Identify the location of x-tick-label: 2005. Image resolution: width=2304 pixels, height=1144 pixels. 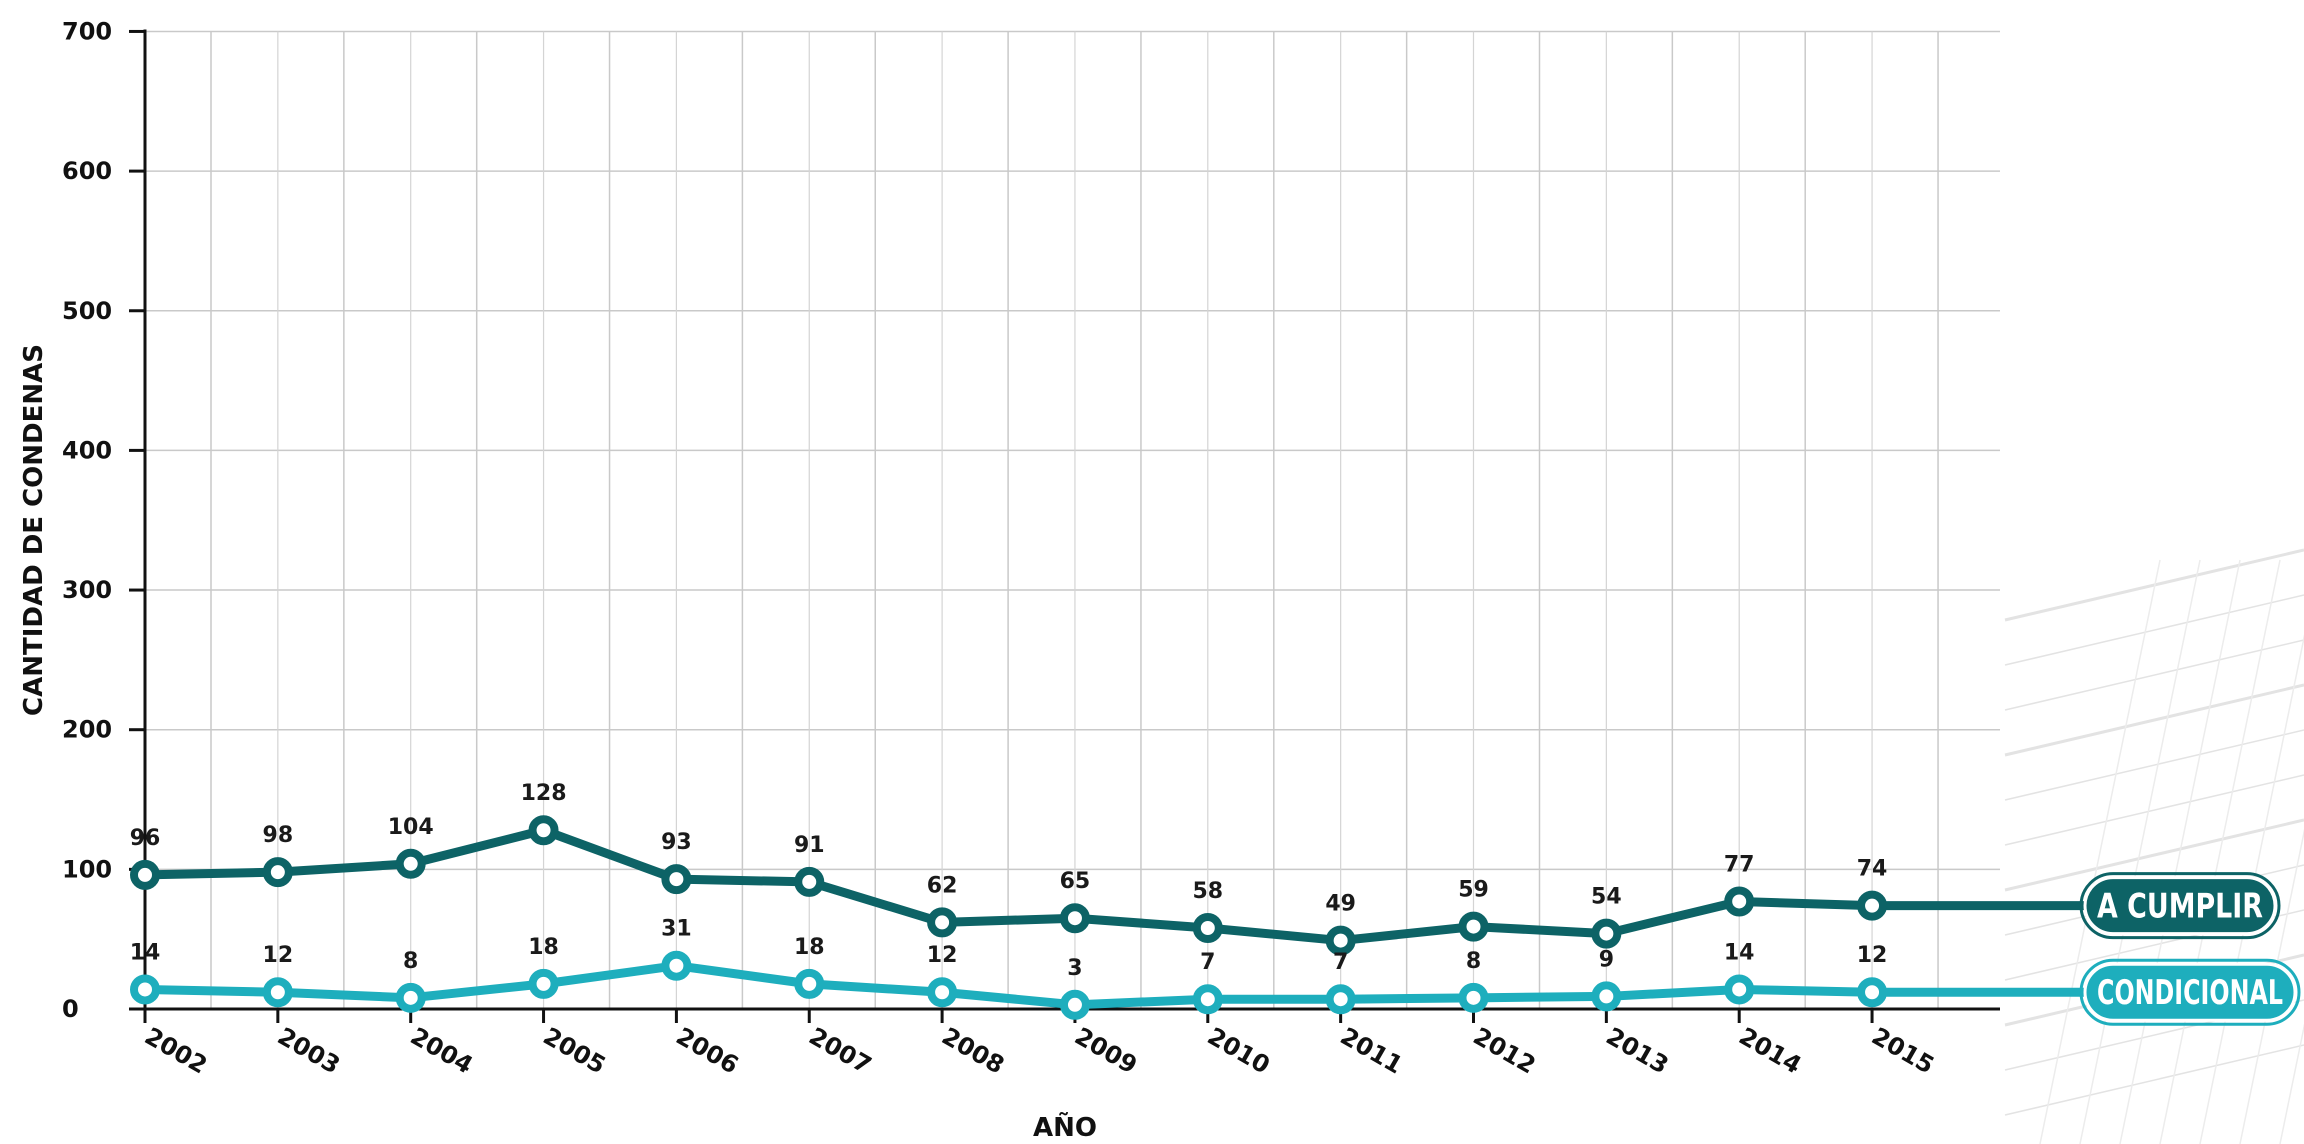
(575, 1051).